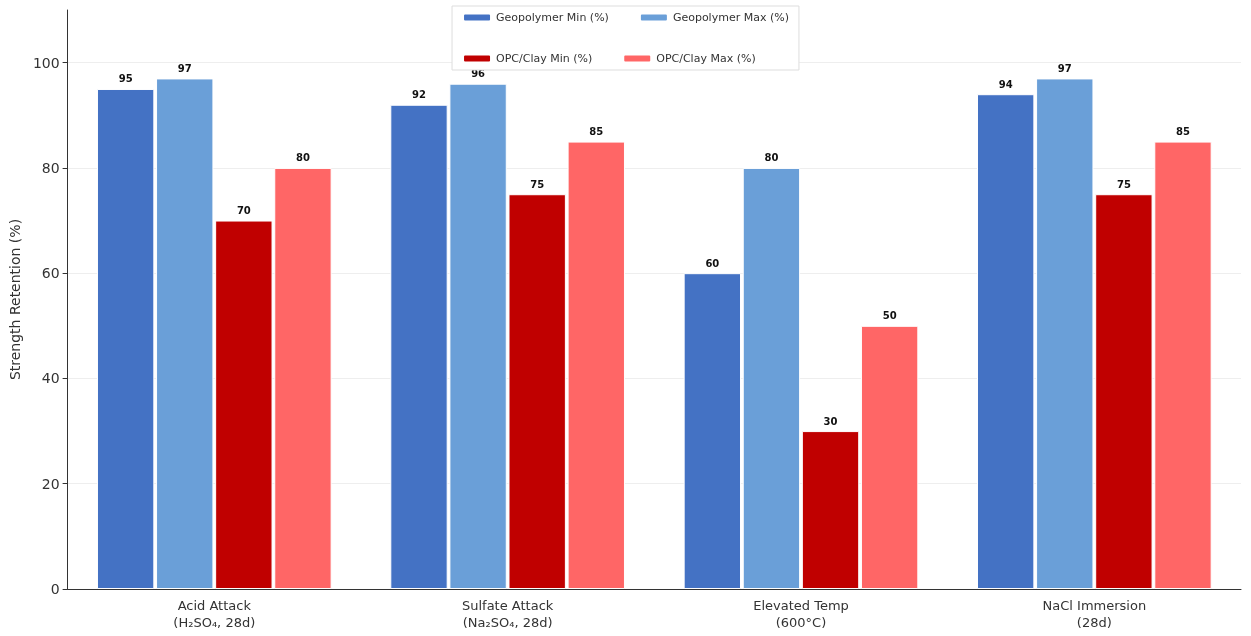 The image size is (1251, 636). What do you see at coordinates (730, 17) in the screenshot?
I see `legend-label: Geopolymer Max (%)` at bounding box center [730, 17].